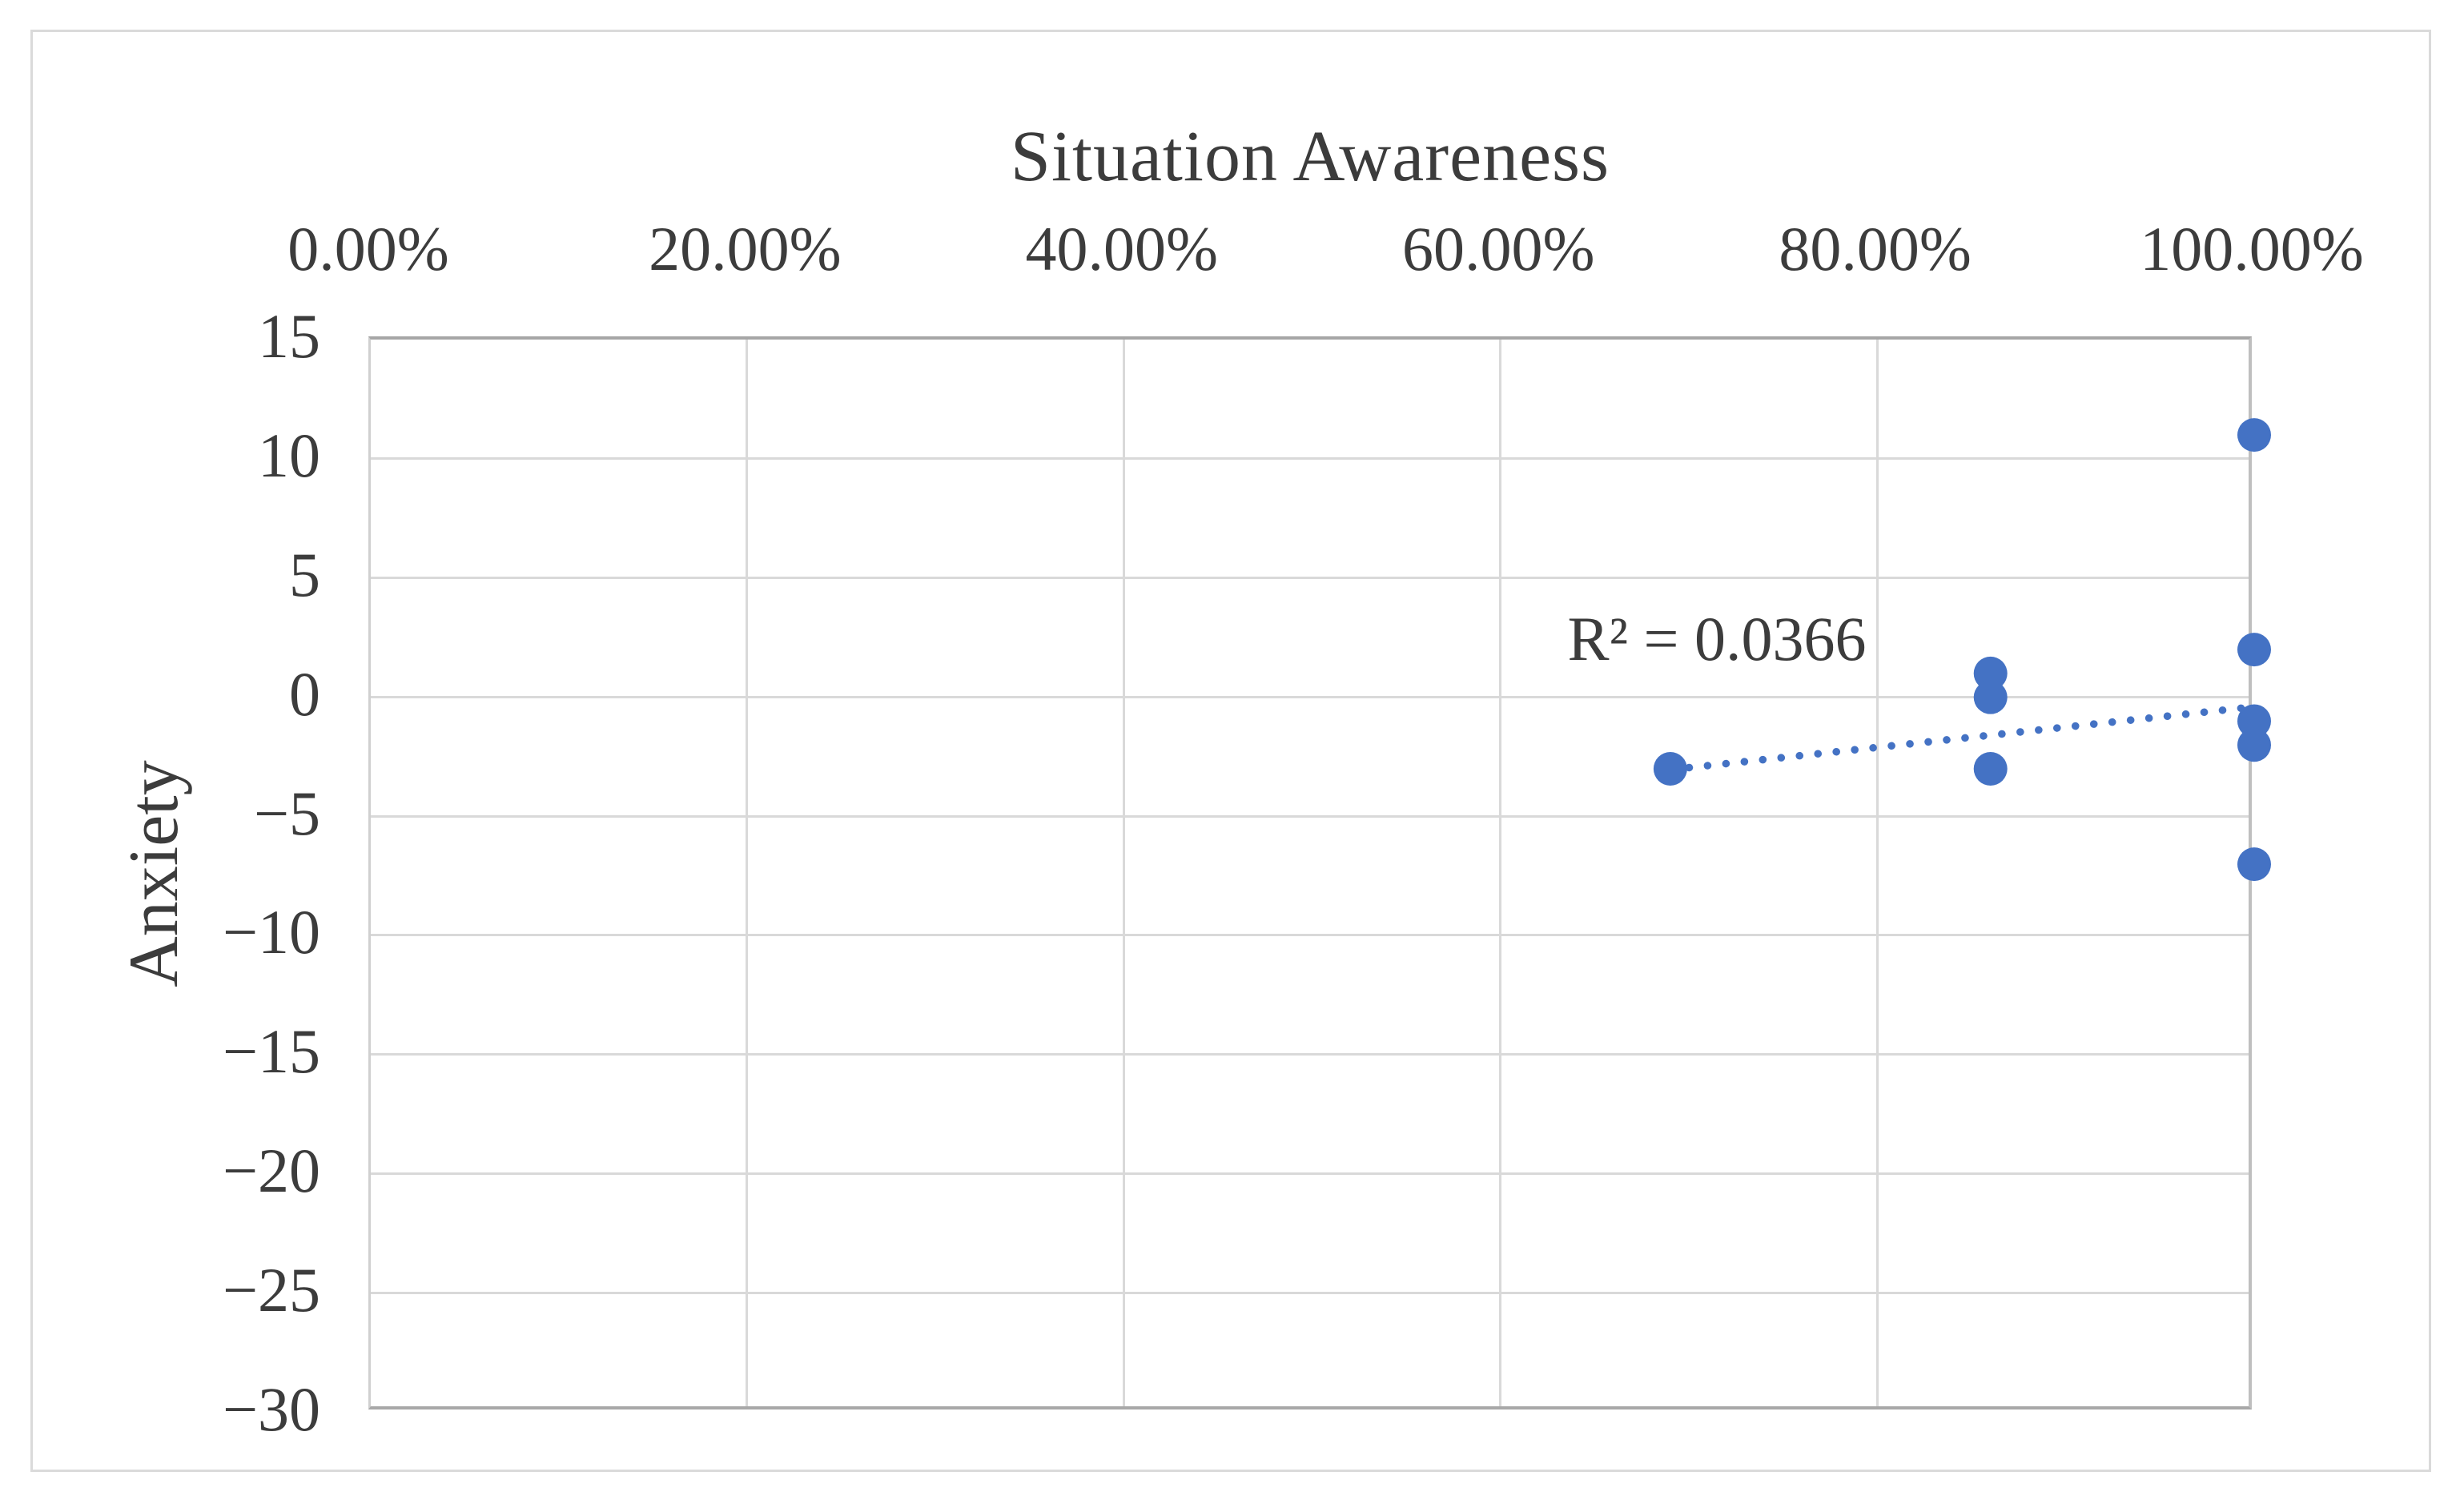  I want to click on y-axis-tick-label: 10, so click(289, 455).